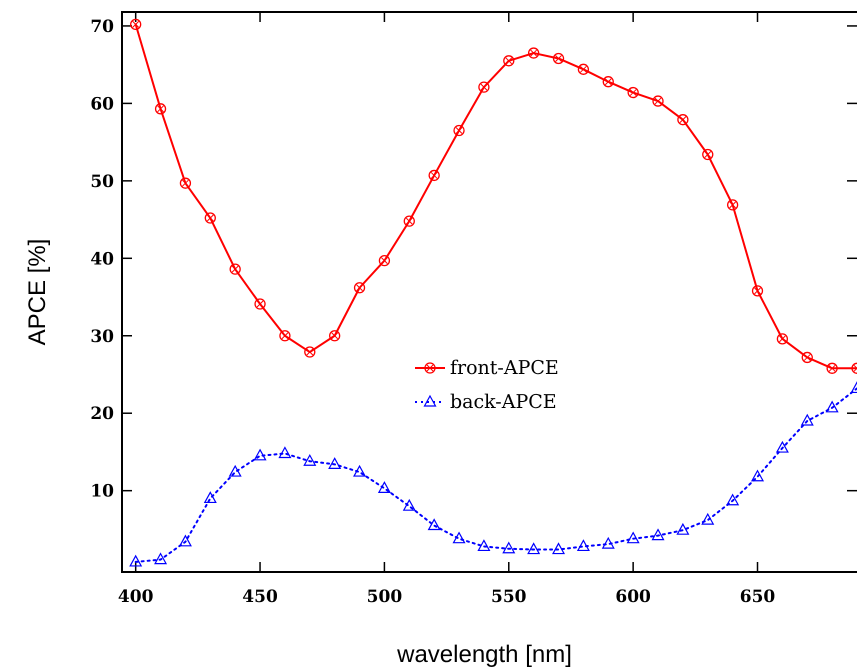 This screenshot has height=667, width=857. I want to click on y-tick-label: 10, so click(102, 492).